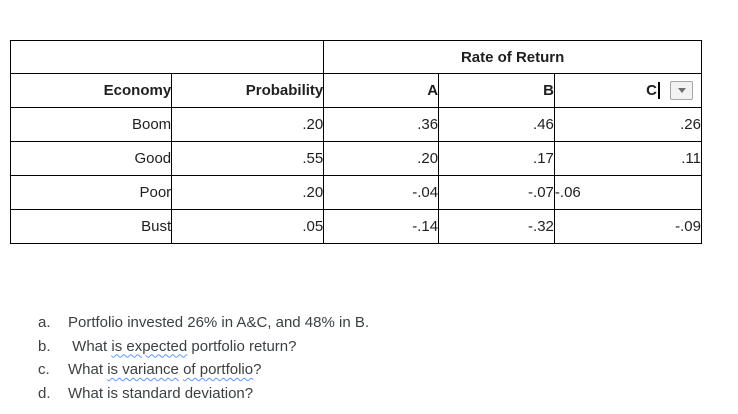  What do you see at coordinates (496, 90) in the screenshot?
I see `column-header-b: B` at bounding box center [496, 90].